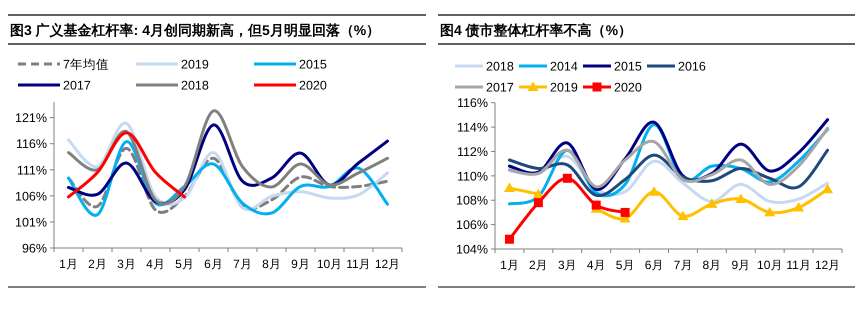 This screenshot has width=857, height=334. Describe the element at coordinates (195, 30) in the screenshot. I see `chart-title: 图3 广义基金杠杆率: 4月创同期新高，但5月明显回落（%）` at that location.